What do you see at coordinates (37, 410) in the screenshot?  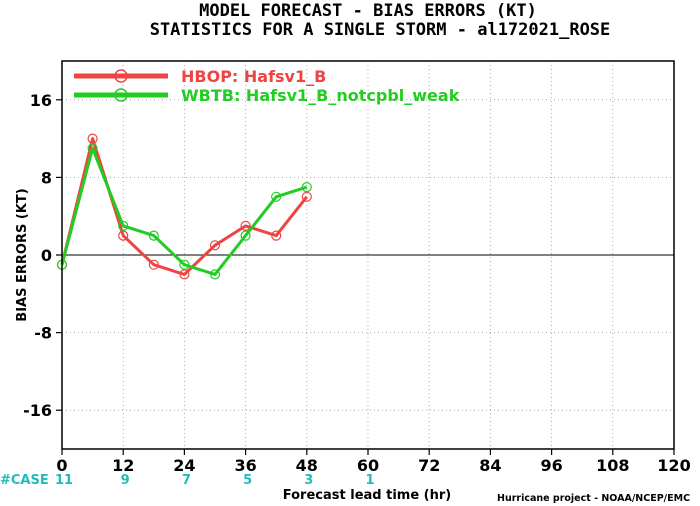 I see `y-tick-label: -16` at bounding box center [37, 410].